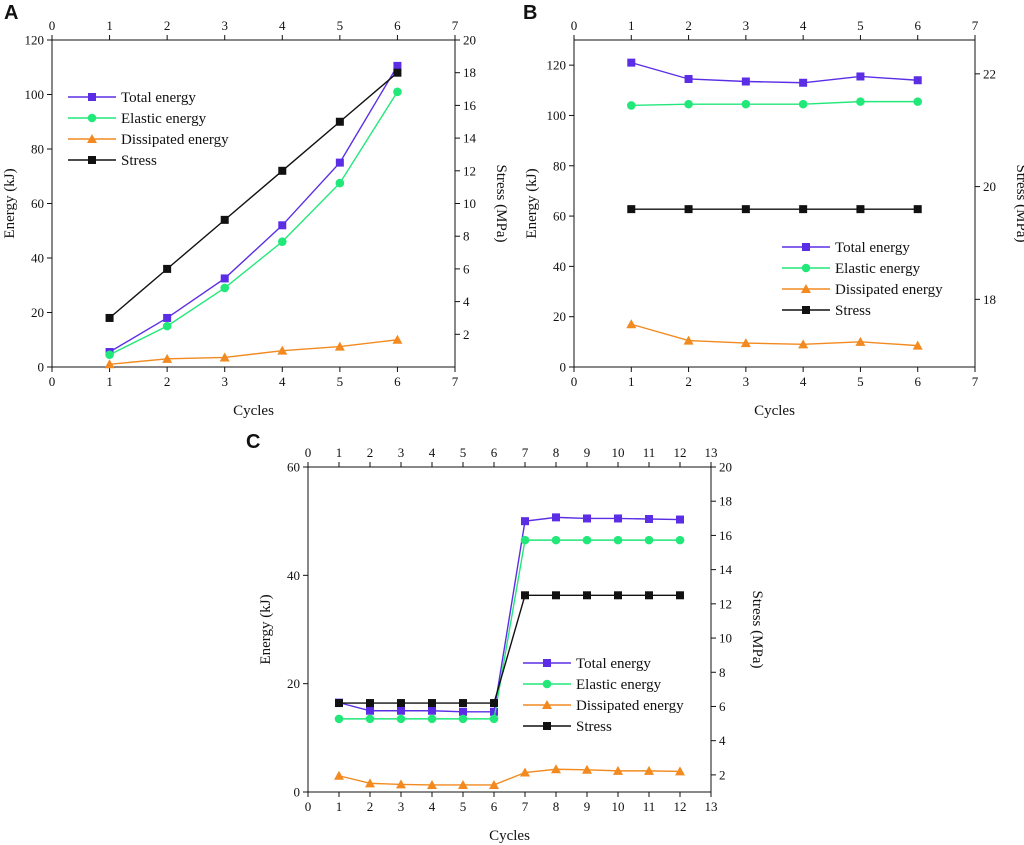  Describe the element at coordinates (725, 501) in the screenshot. I see `y2-tick-label-c: 18` at that location.